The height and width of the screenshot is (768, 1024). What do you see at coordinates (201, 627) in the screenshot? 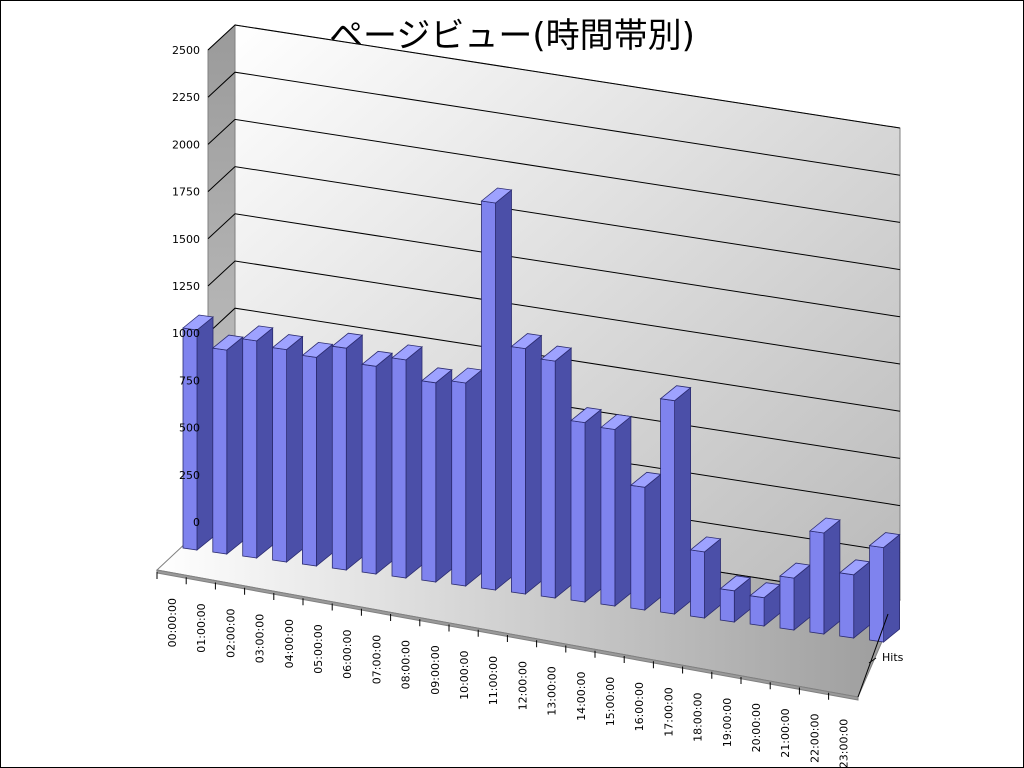
I see `x-tick-label: 01:00:00` at bounding box center [201, 627].